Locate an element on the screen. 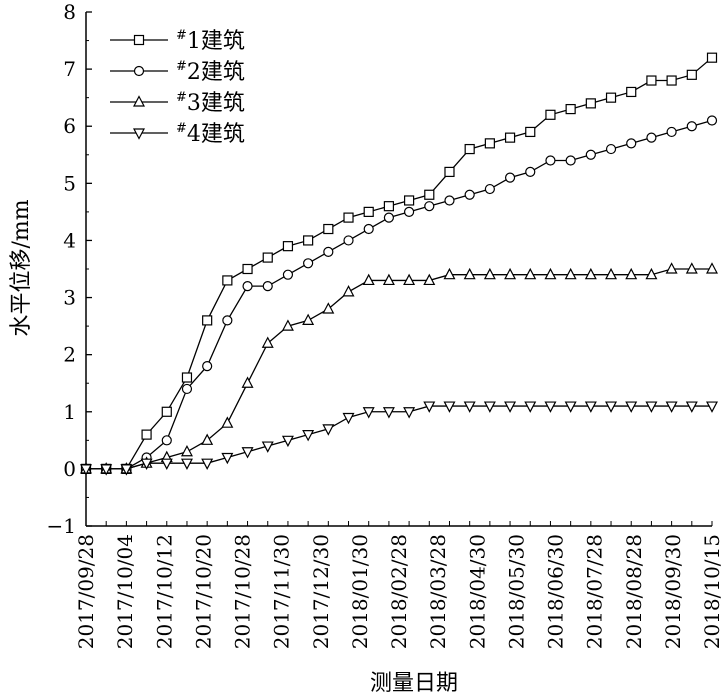  x-tick-label: 2018/01/30 is located at coordinates (360, 591).